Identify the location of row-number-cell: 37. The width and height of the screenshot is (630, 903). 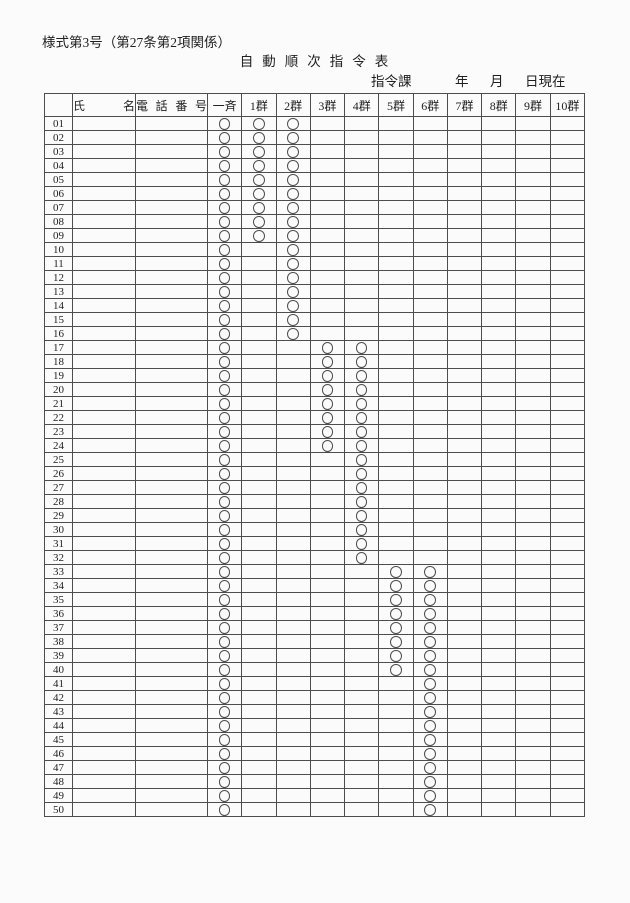
(58, 627).